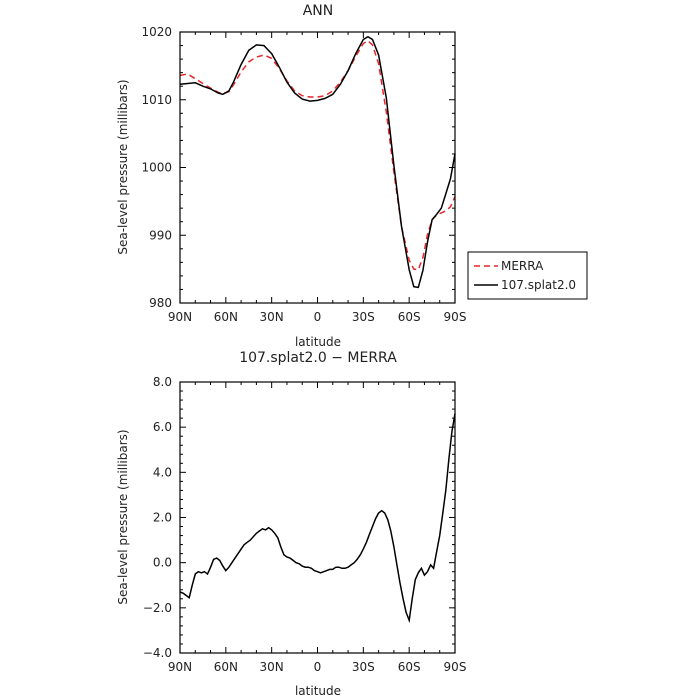  I want to click on top-series-group, so click(317, 162).